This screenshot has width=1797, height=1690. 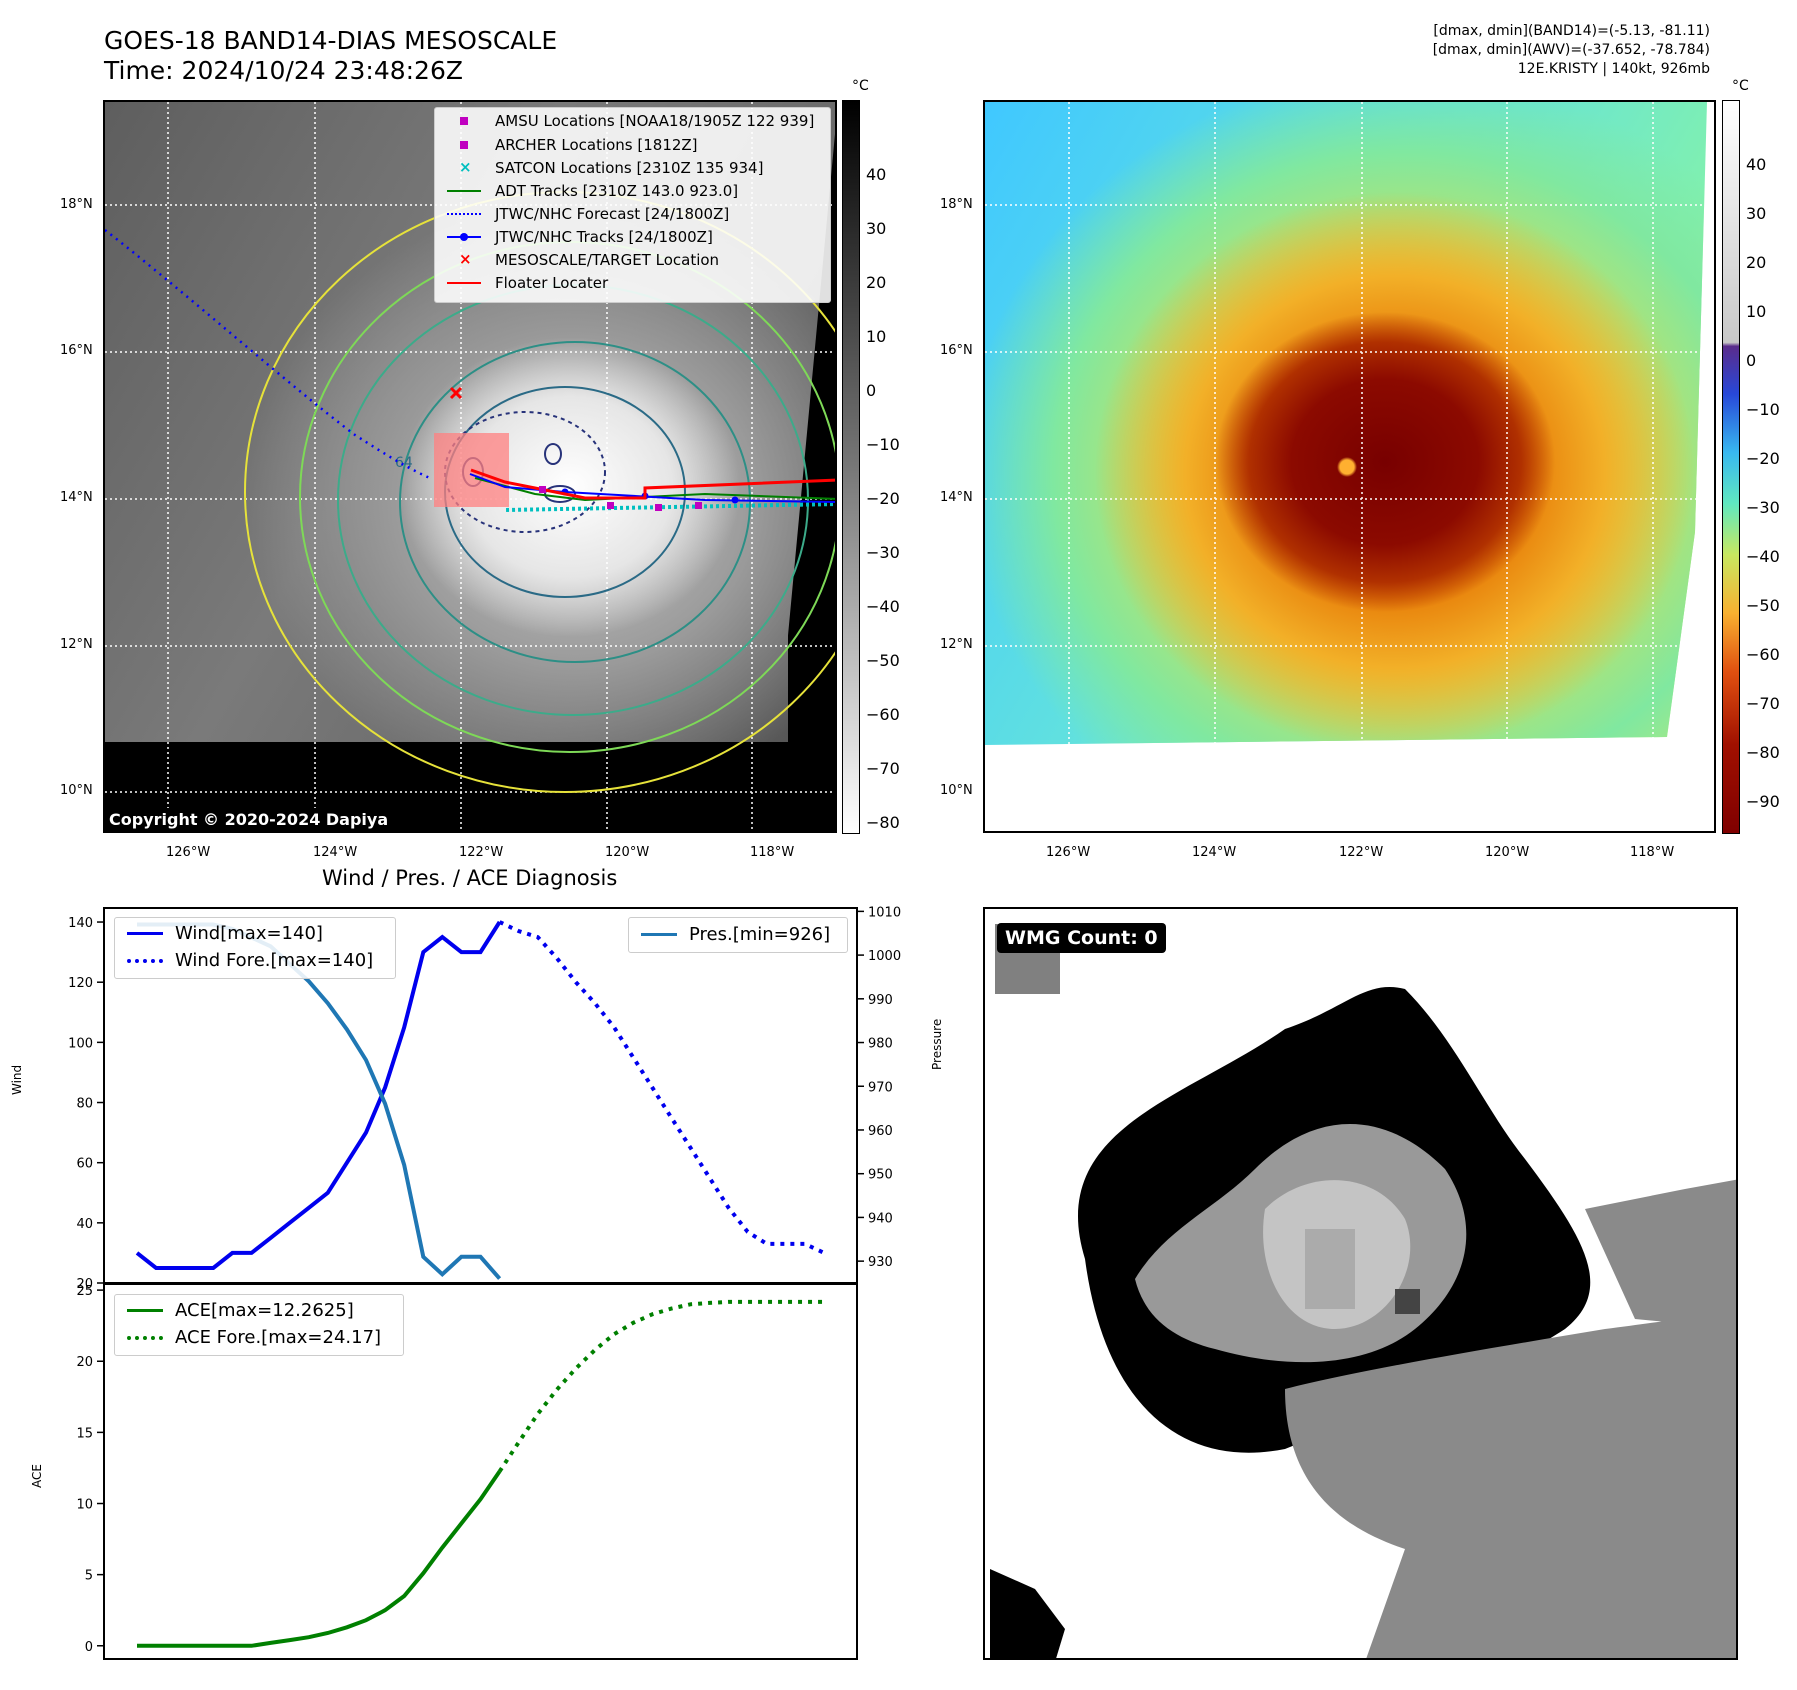 What do you see at coordinates (481, 852) in the screenshot?
I see `left-lon-122: 122°W` at bounding box center [481, 852].